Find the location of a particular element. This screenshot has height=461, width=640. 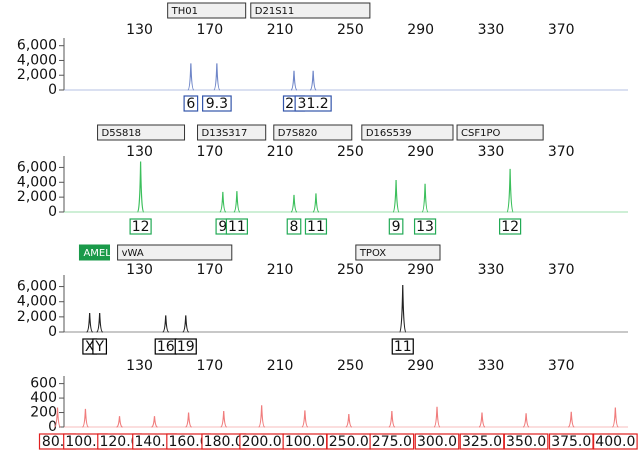

allele-label: 400.0 is located at coordinates (615, 442).